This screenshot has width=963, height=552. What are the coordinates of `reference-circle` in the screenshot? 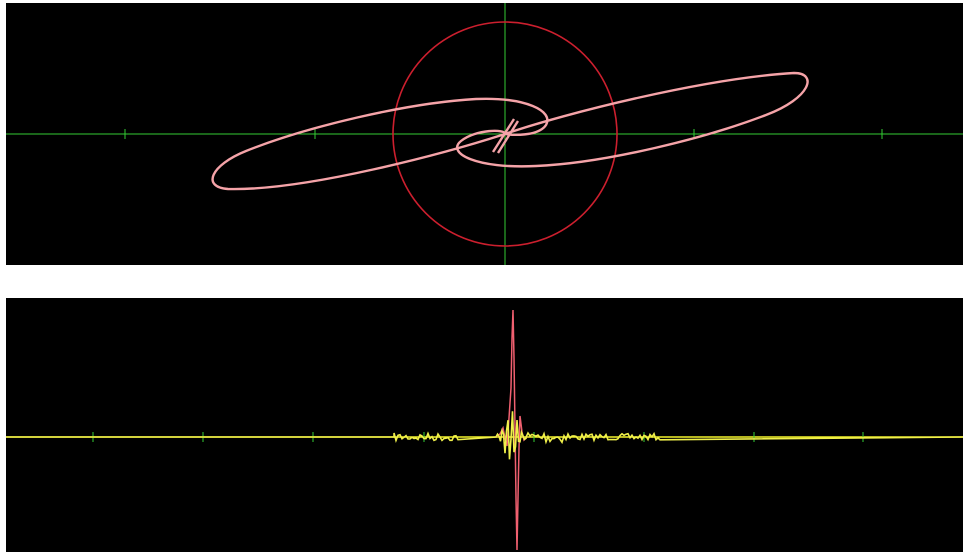 It's located at (505, 134).